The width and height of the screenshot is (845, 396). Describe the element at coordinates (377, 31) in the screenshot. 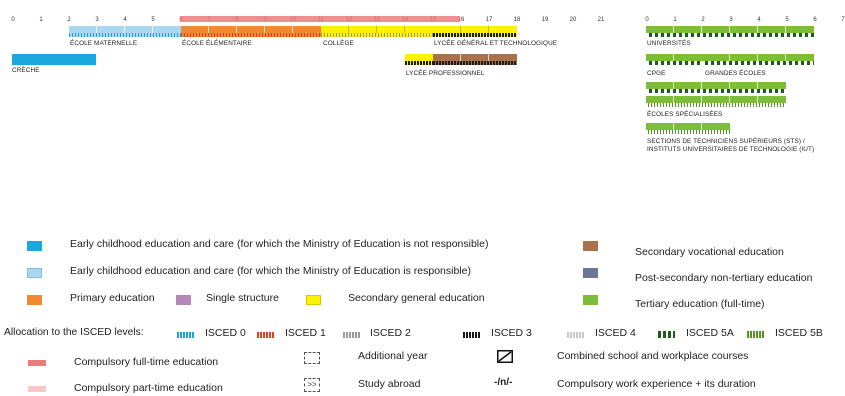

I see `college-bar` at that location.